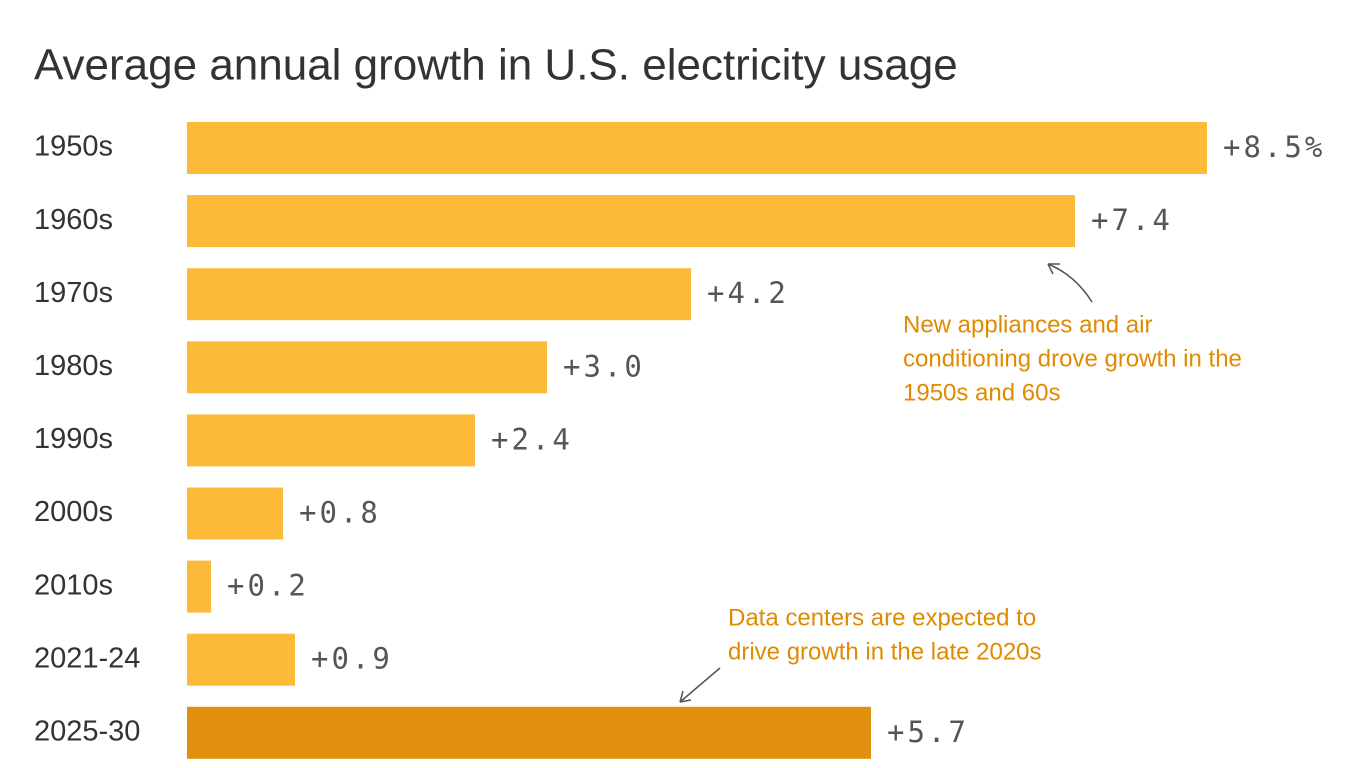  I want to click on value-label: +8.5%, so click(1274, 147).